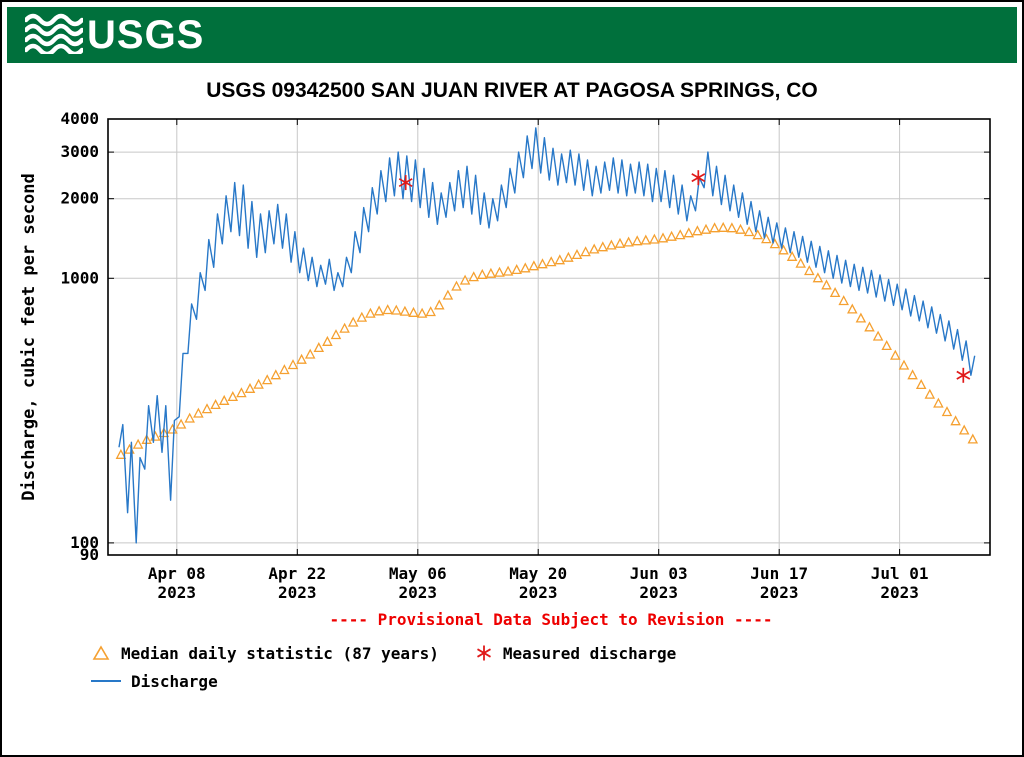  Describe the element at coordinates (174, 681) in the screenshot. I see `legend-discharge-label: Discharge` at that location.